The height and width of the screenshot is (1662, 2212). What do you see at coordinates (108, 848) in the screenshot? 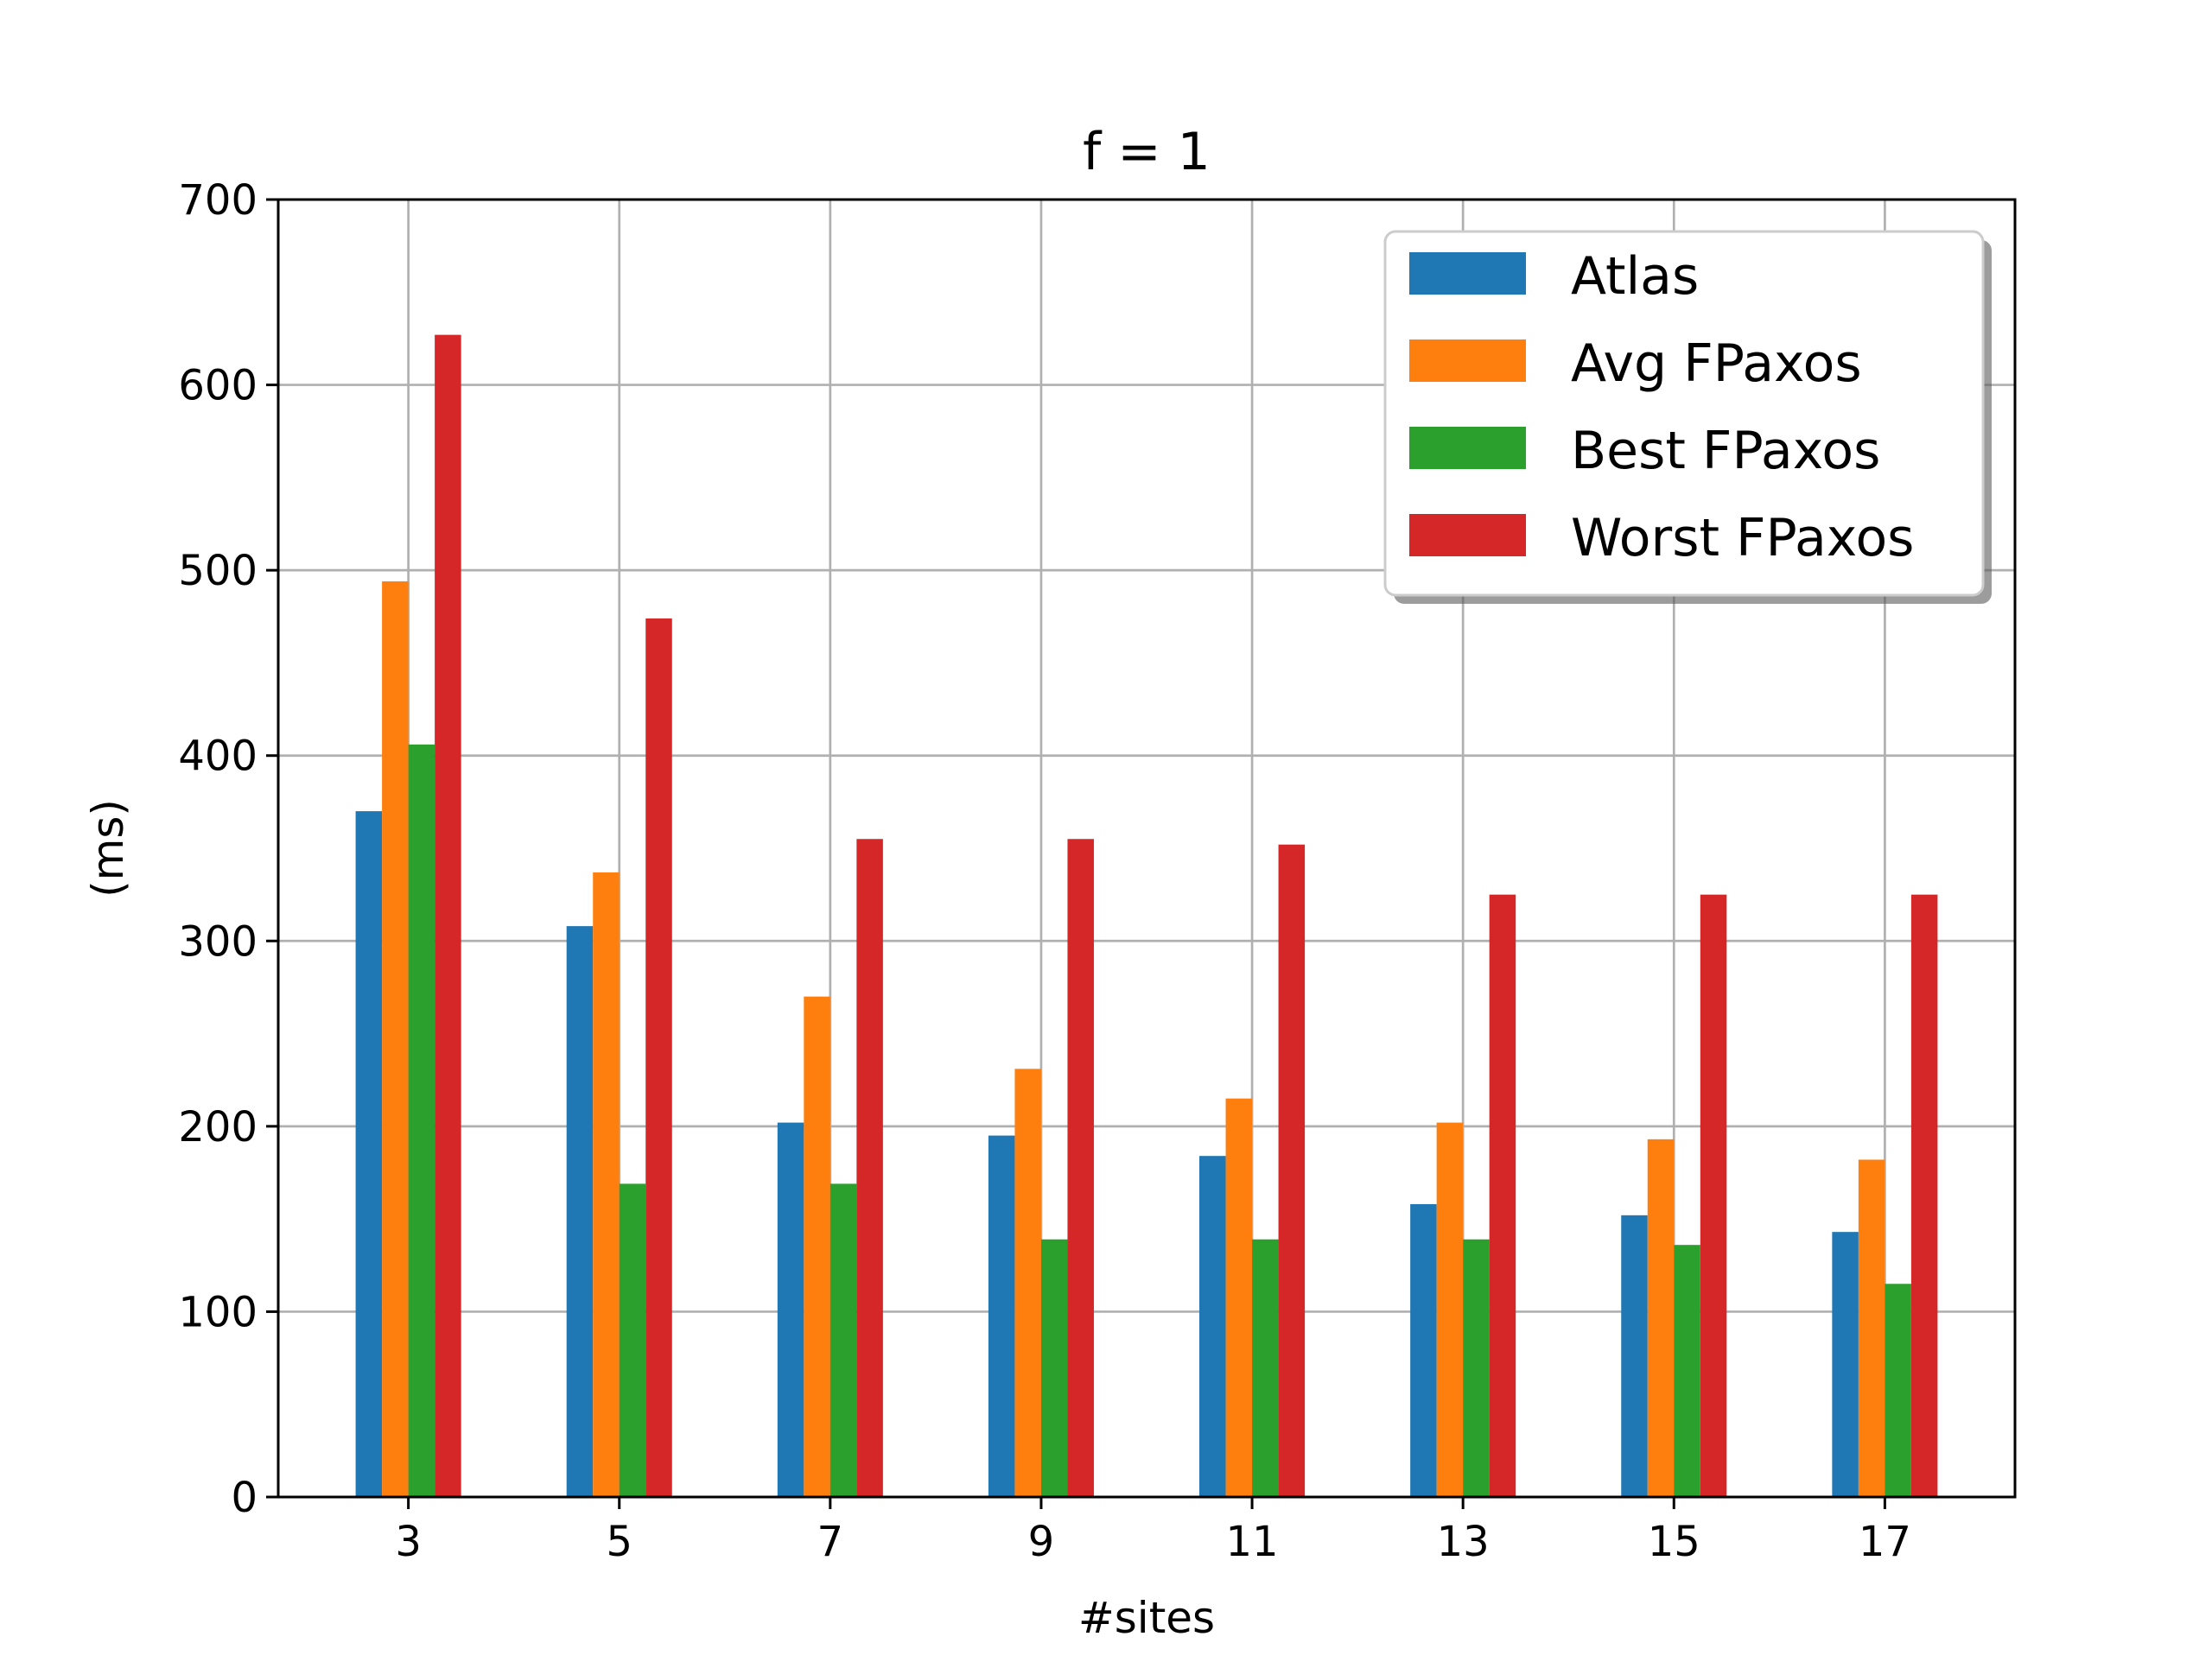
I see `y-axis-label: (ms)` at bounding box center [108, 848].